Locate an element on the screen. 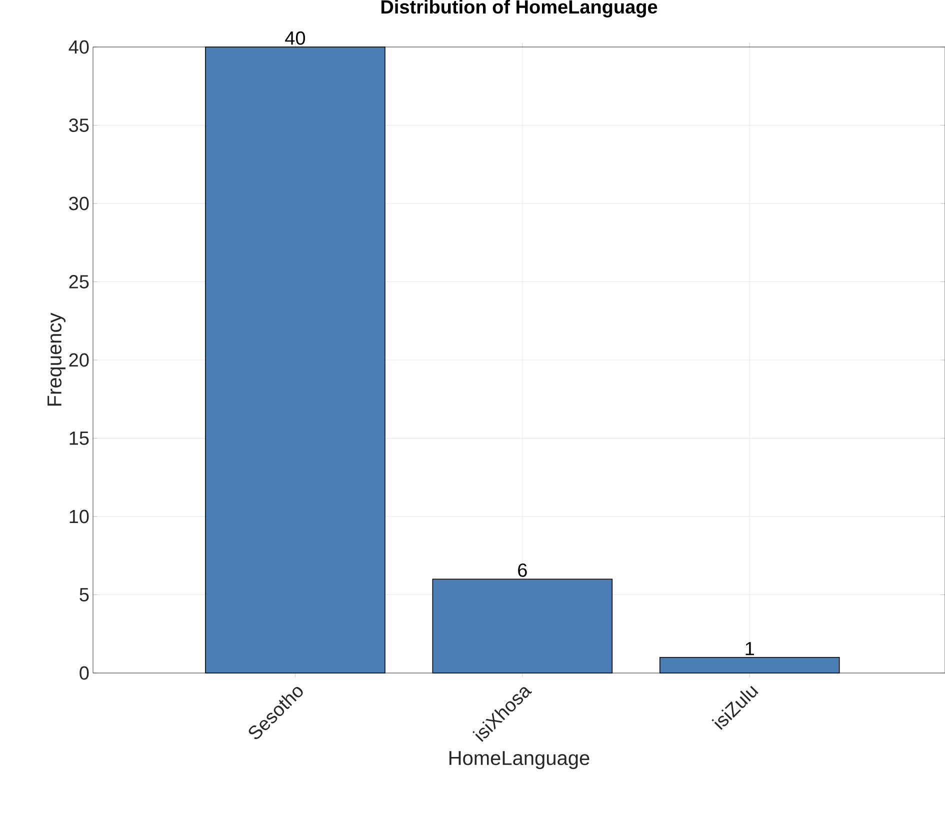 This screenshot has height=817, width=945. y-tick-label: 0 is located at coordinates (84, 673).